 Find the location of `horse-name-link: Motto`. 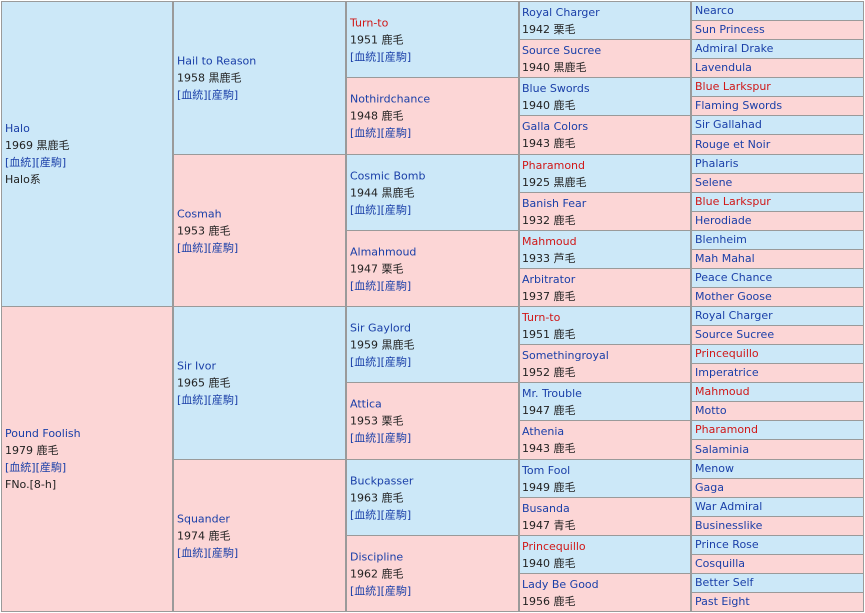

horse-name-link: Motto is located at coordinates (711, 410).